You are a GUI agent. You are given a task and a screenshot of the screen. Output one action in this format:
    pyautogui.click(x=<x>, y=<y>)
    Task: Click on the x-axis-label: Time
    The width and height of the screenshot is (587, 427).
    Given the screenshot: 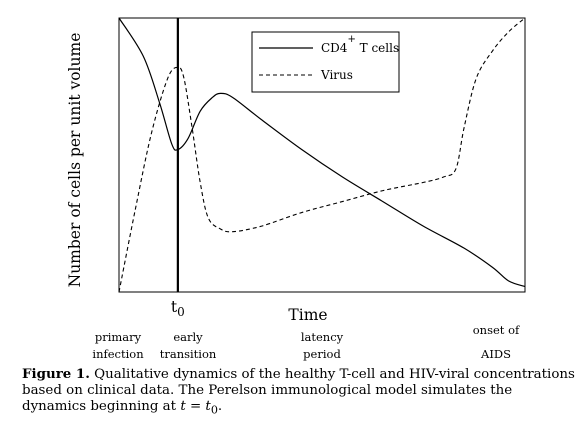 What is the action you would take?
    pyautogui.click(x=307, y=315)
    